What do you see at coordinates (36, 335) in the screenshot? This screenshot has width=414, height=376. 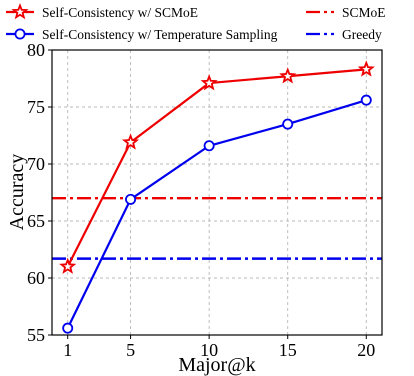 I see `y-tick-label: 55` at bounding box center [36, 335].